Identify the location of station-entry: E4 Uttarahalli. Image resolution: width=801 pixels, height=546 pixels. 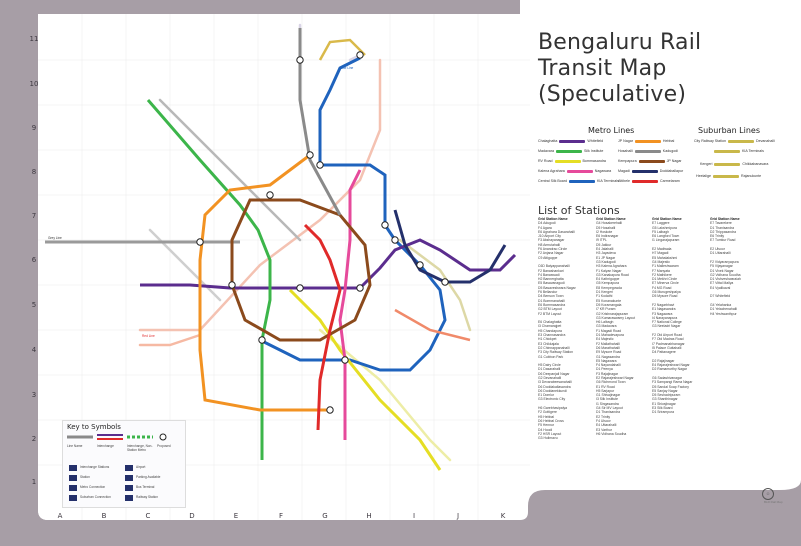
(606, 425).